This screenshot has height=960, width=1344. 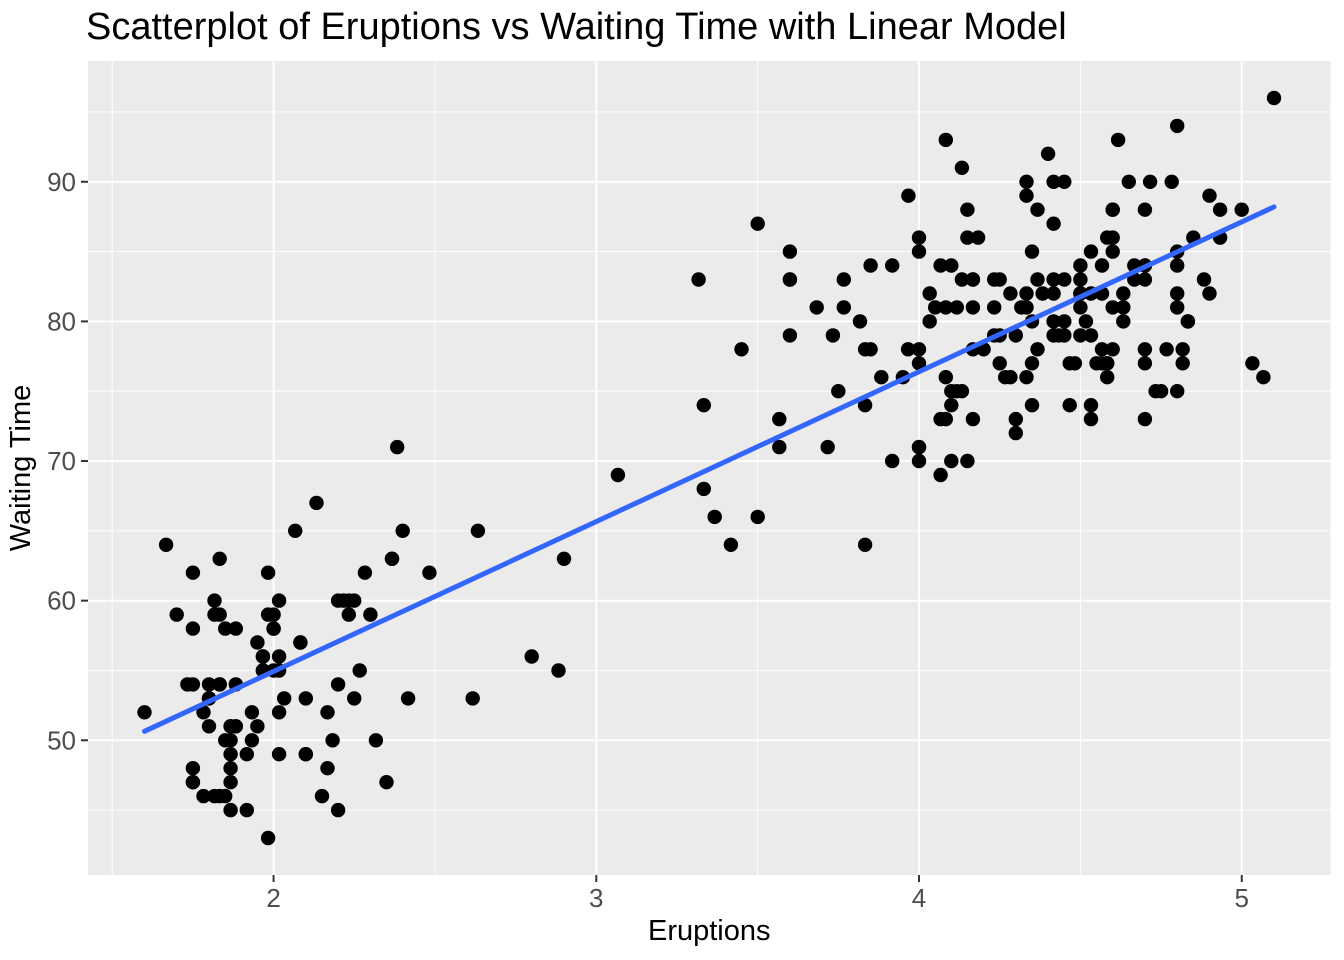 What do you see at coordinates (61, 461) in the screenshot?
I see `y-tick-label: 70` at bounding box center [61, 461].